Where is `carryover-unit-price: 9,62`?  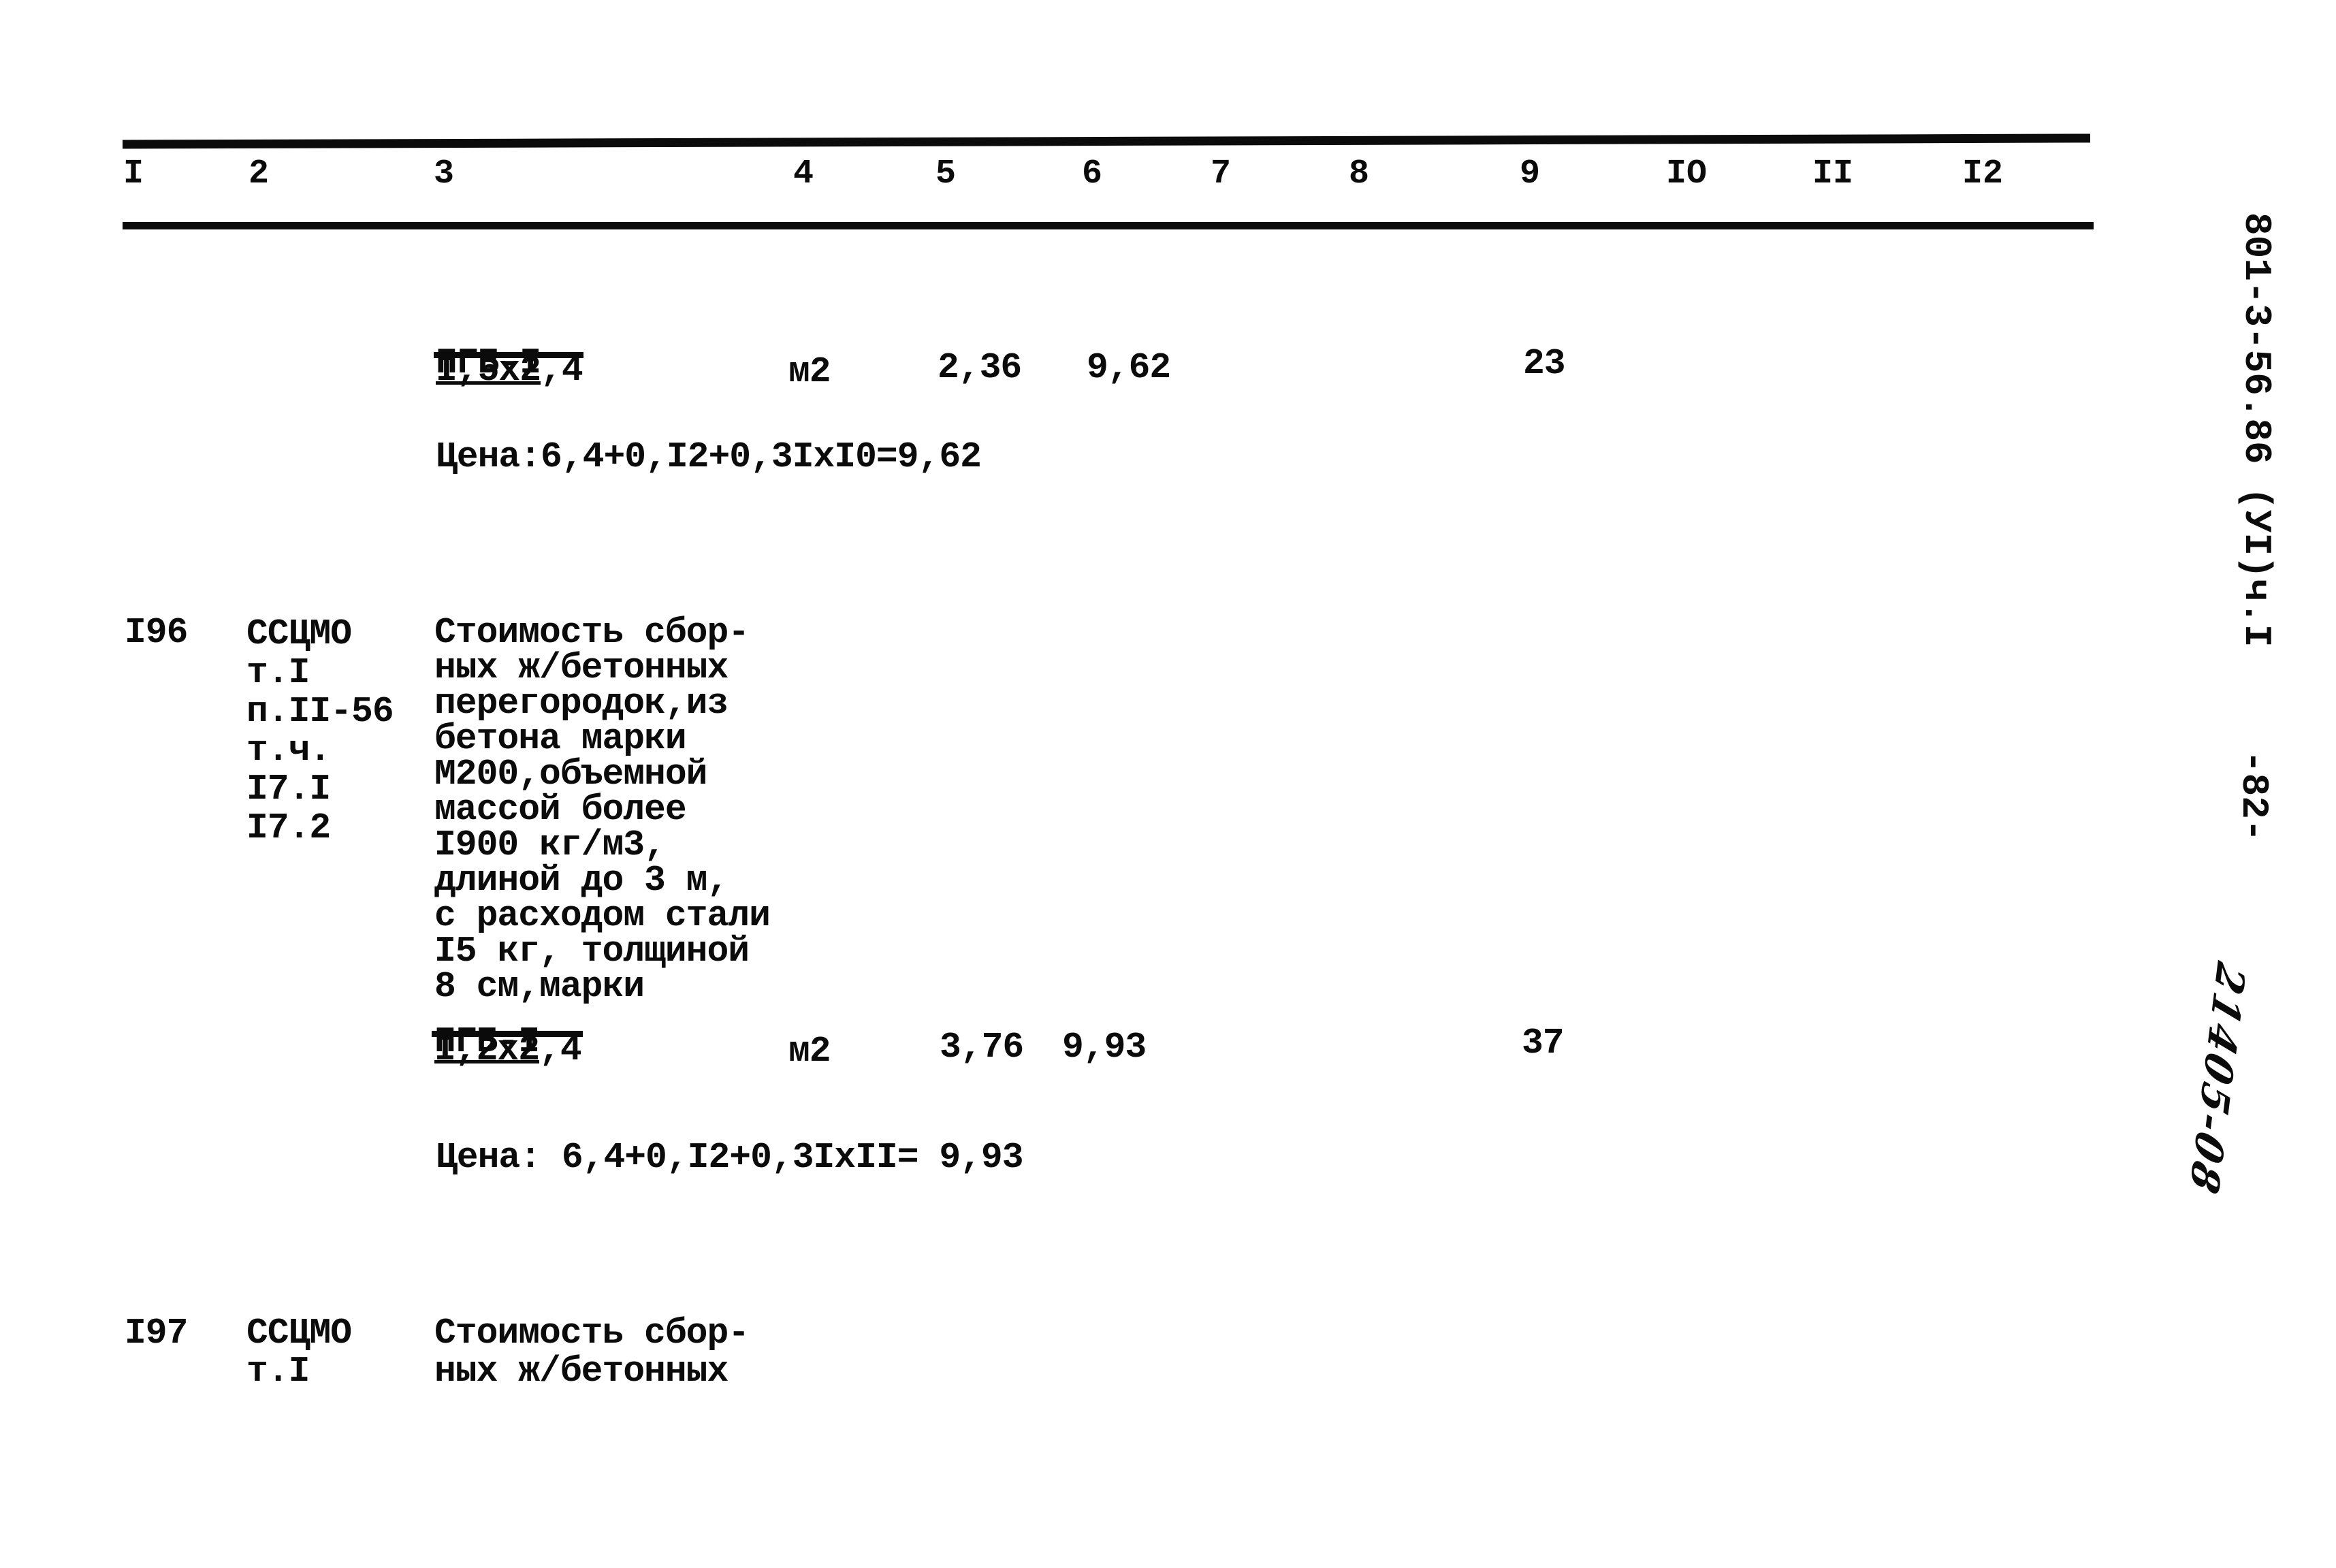 carryover-unit-price: 9,62 is located at coordinates (1129, 367).